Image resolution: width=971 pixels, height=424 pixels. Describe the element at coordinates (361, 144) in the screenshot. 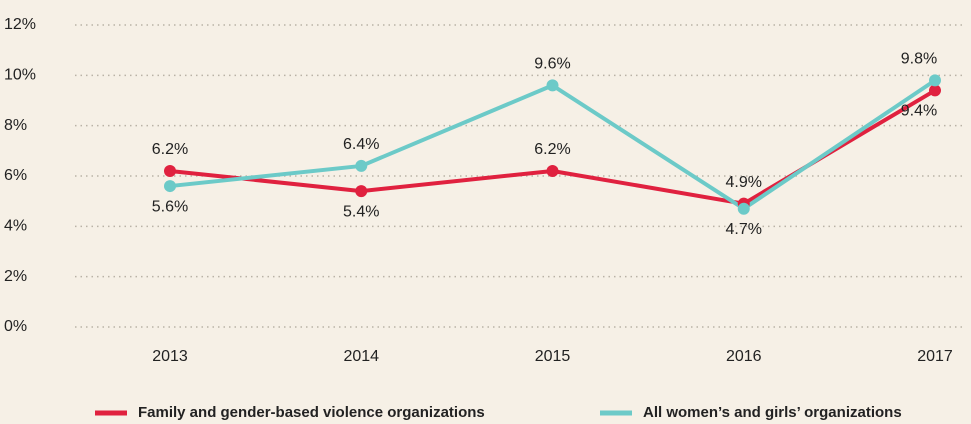

I see `value-label: 6.4%` at that location.